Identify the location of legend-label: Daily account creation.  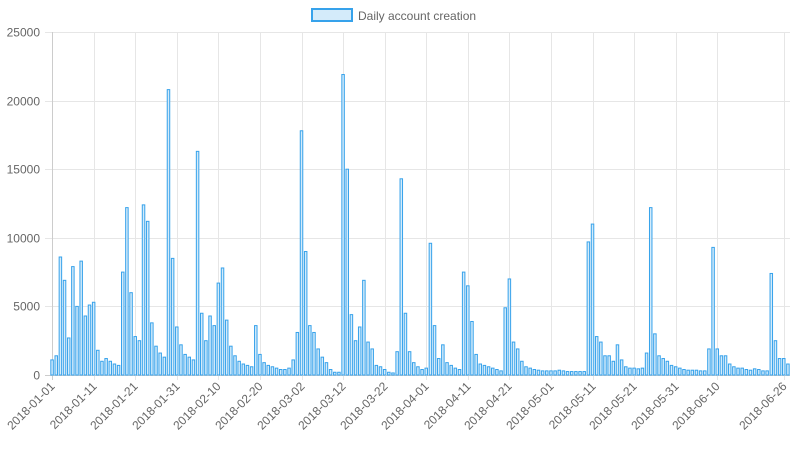
(417, 16).